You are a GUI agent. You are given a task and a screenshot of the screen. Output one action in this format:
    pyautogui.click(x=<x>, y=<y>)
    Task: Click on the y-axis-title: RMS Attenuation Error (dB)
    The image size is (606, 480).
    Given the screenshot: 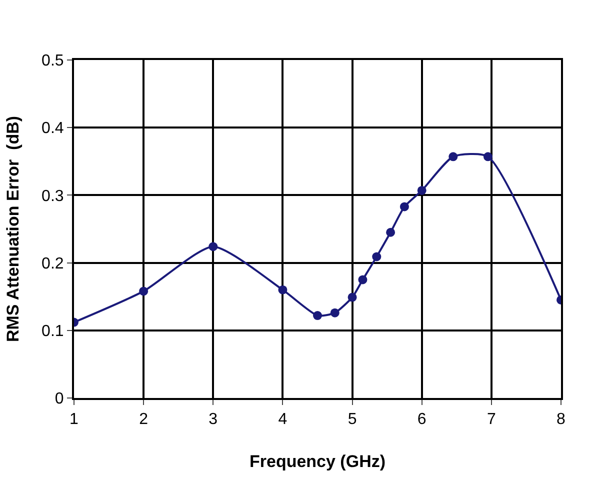 What is the action you would take?
    pyautogui.click(x=13, y=229)
    